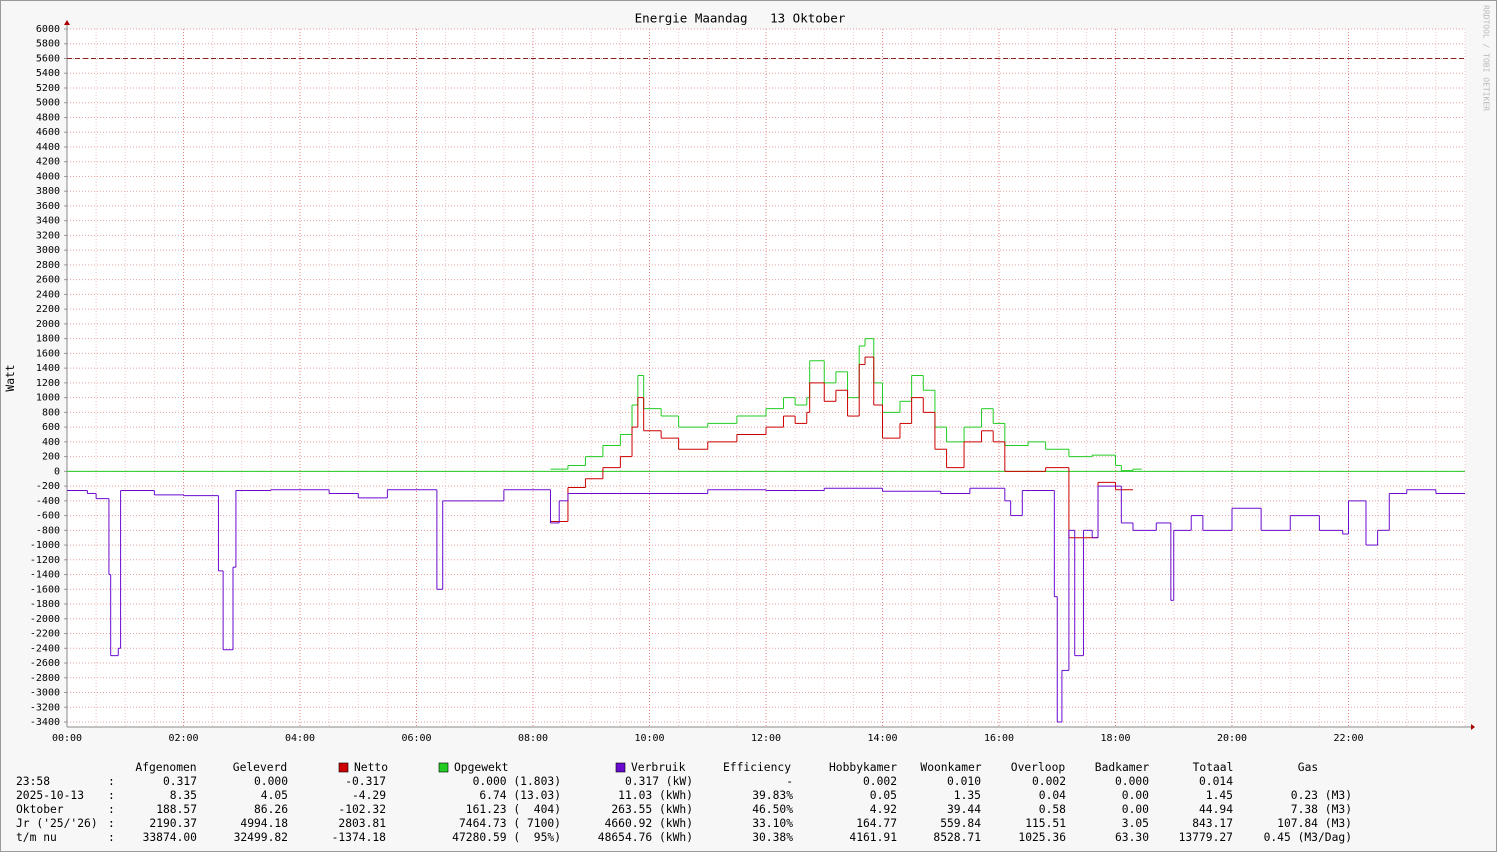  What do you see at coordinates (36, 837) in the screenshot?
I see `row-label: t/m nu` at bounding box center [36, 837].